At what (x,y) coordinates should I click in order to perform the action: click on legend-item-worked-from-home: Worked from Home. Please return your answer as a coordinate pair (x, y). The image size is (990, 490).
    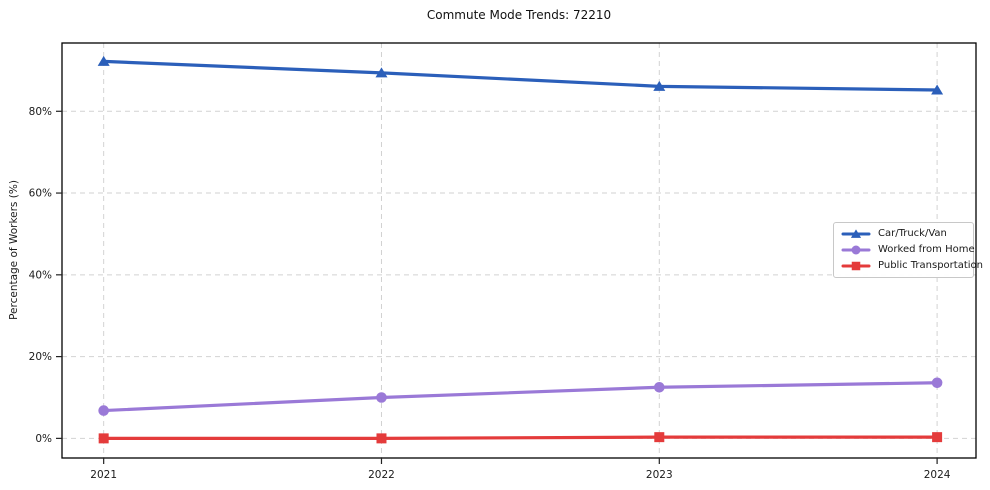
    Looking at the image, I should click on (908, 250).